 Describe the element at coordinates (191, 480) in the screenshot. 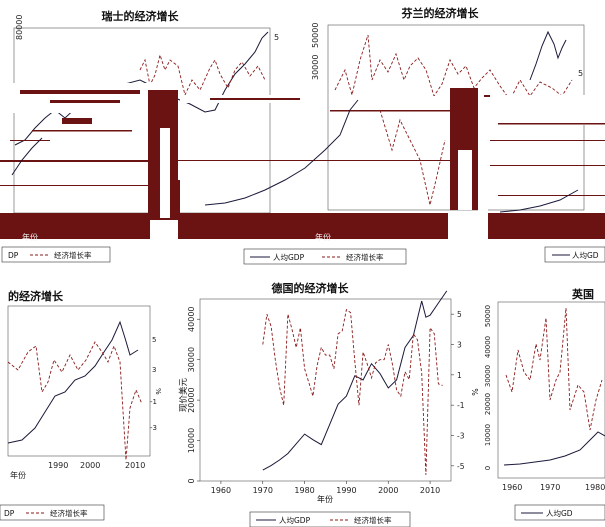

I see `germany-ytick-label: 0` at that location.